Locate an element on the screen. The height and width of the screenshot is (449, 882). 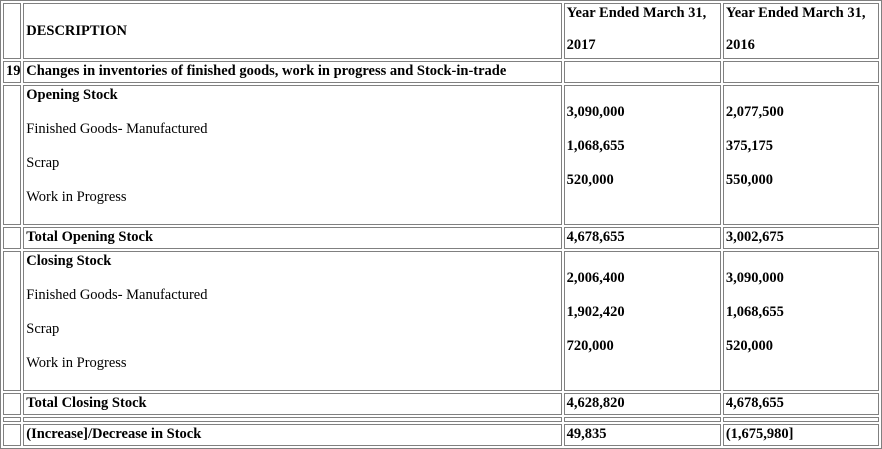
total-closing-row: Total Closing Stock 4,628,820 4,678,655 is located at coordinates (441, 404).